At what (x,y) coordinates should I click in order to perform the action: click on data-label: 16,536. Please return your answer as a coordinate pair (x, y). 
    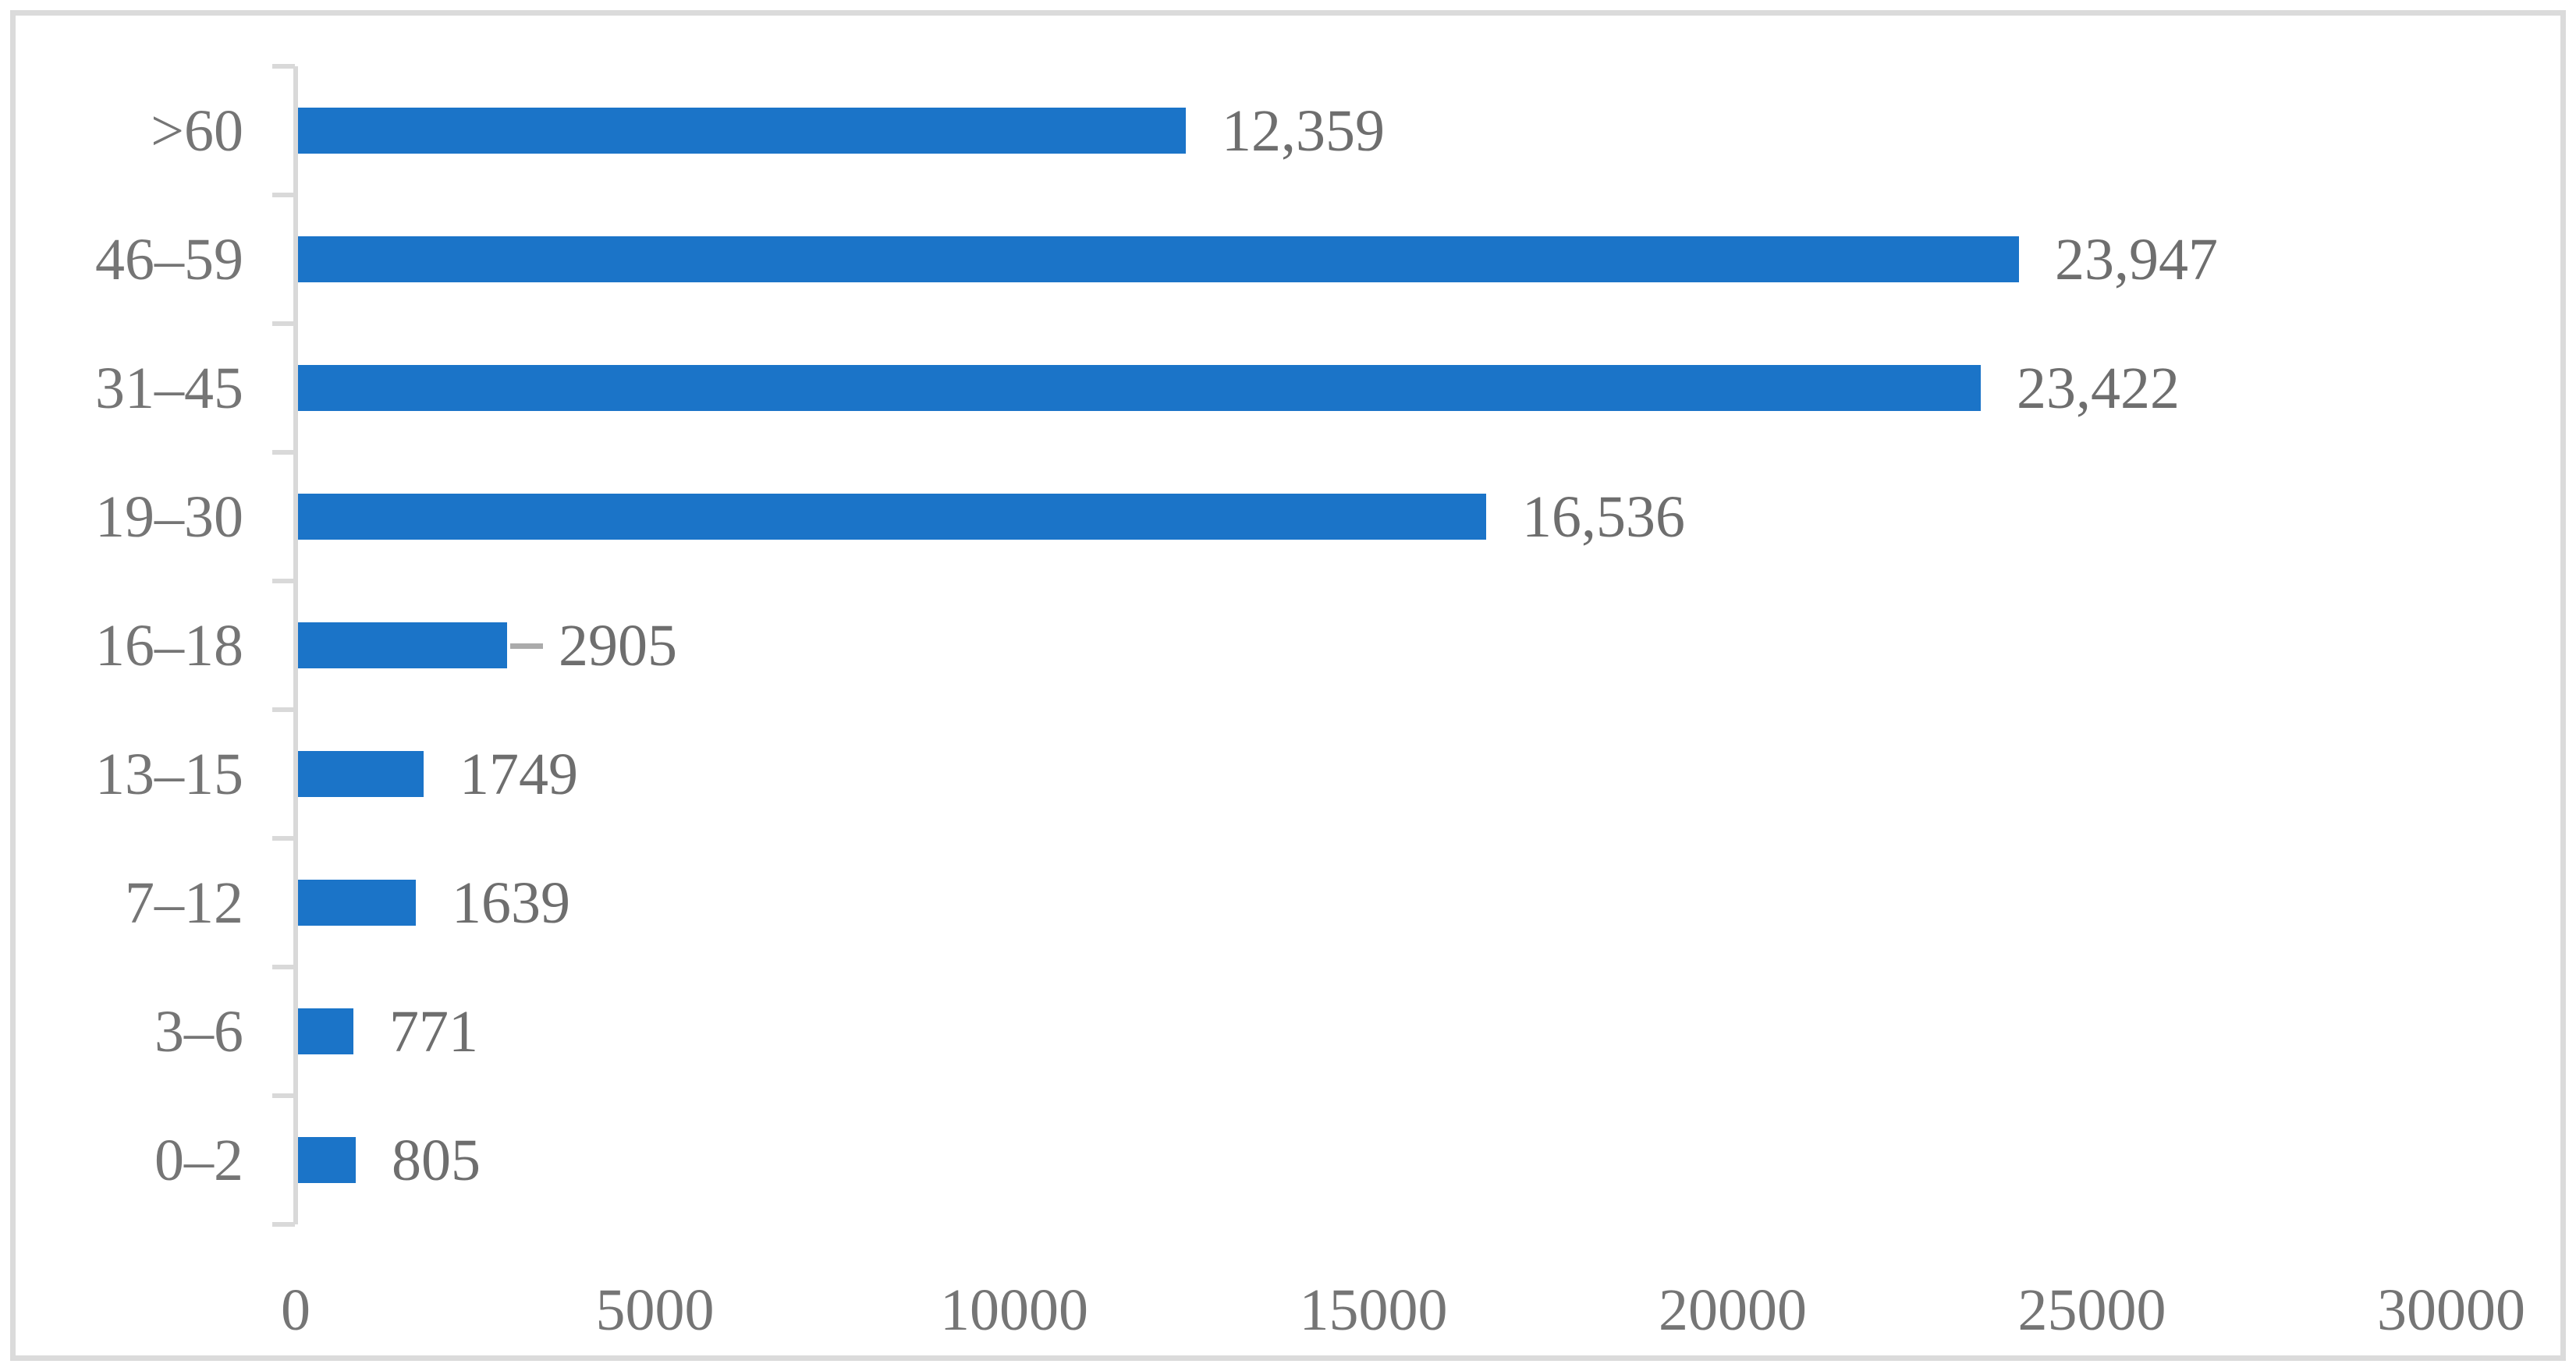
    Looking at the image, I should click on (1603, 517).